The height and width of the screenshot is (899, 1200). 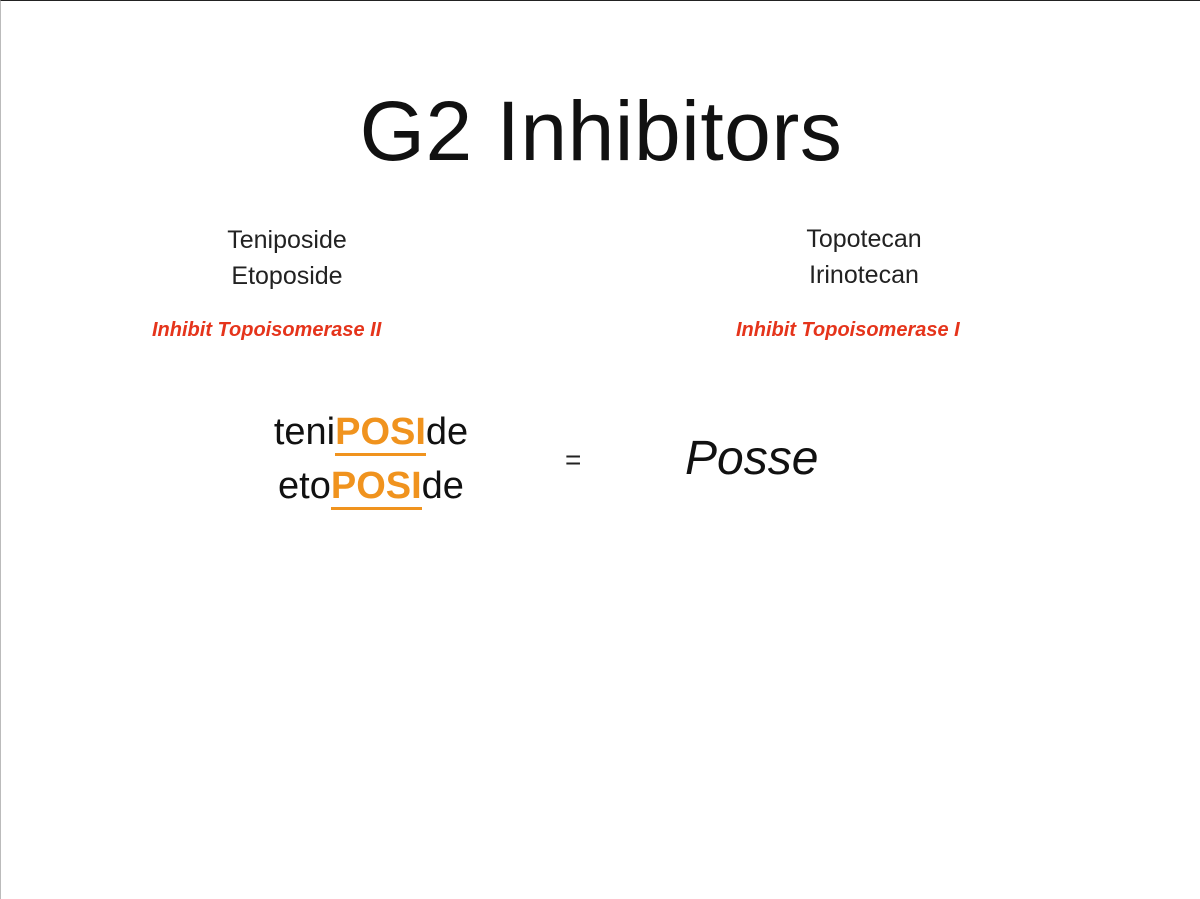 What do you see at coordinates (287, 240) in the screenshot?
I see `drug-name: Teniposide` at bounding box center [287, 240].